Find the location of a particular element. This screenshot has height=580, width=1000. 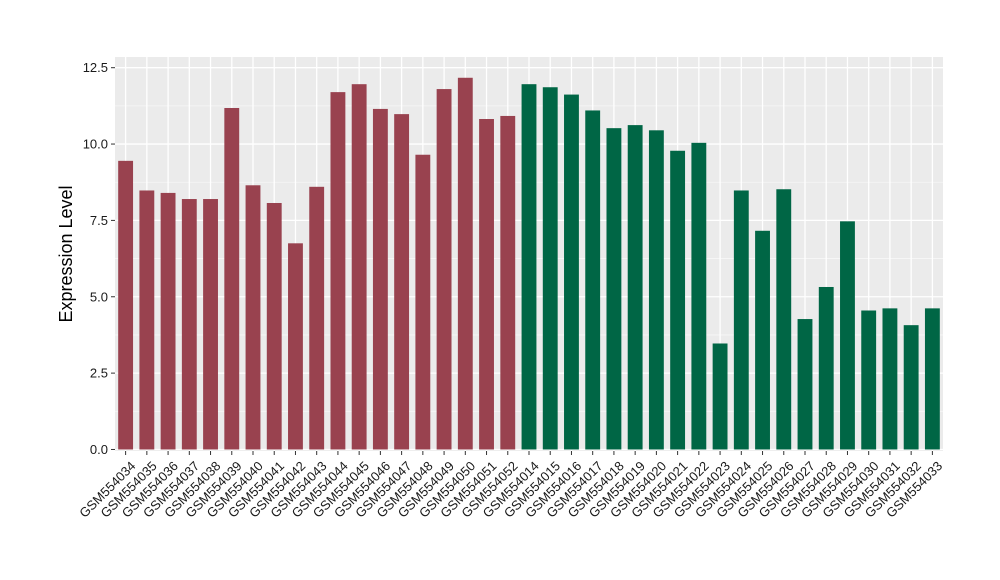

bar-GSM554023 is located at coordinates (720, 396).